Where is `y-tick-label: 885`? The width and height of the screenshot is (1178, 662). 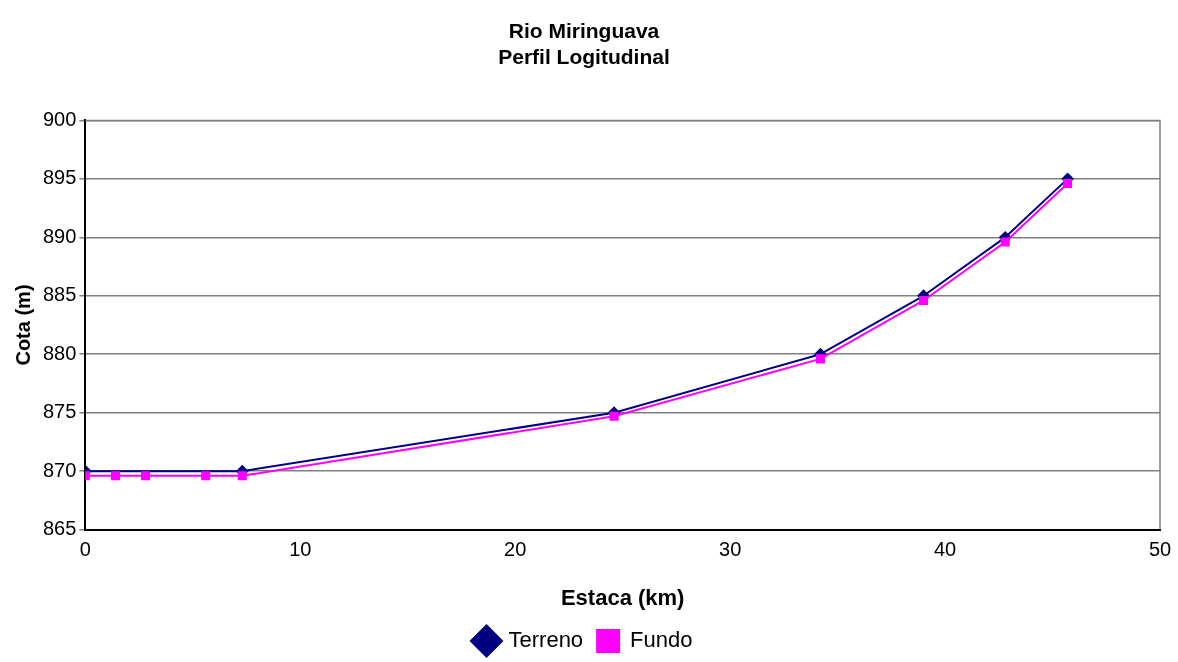 y-tick-label: 885 is located at coordinates (59, 294).